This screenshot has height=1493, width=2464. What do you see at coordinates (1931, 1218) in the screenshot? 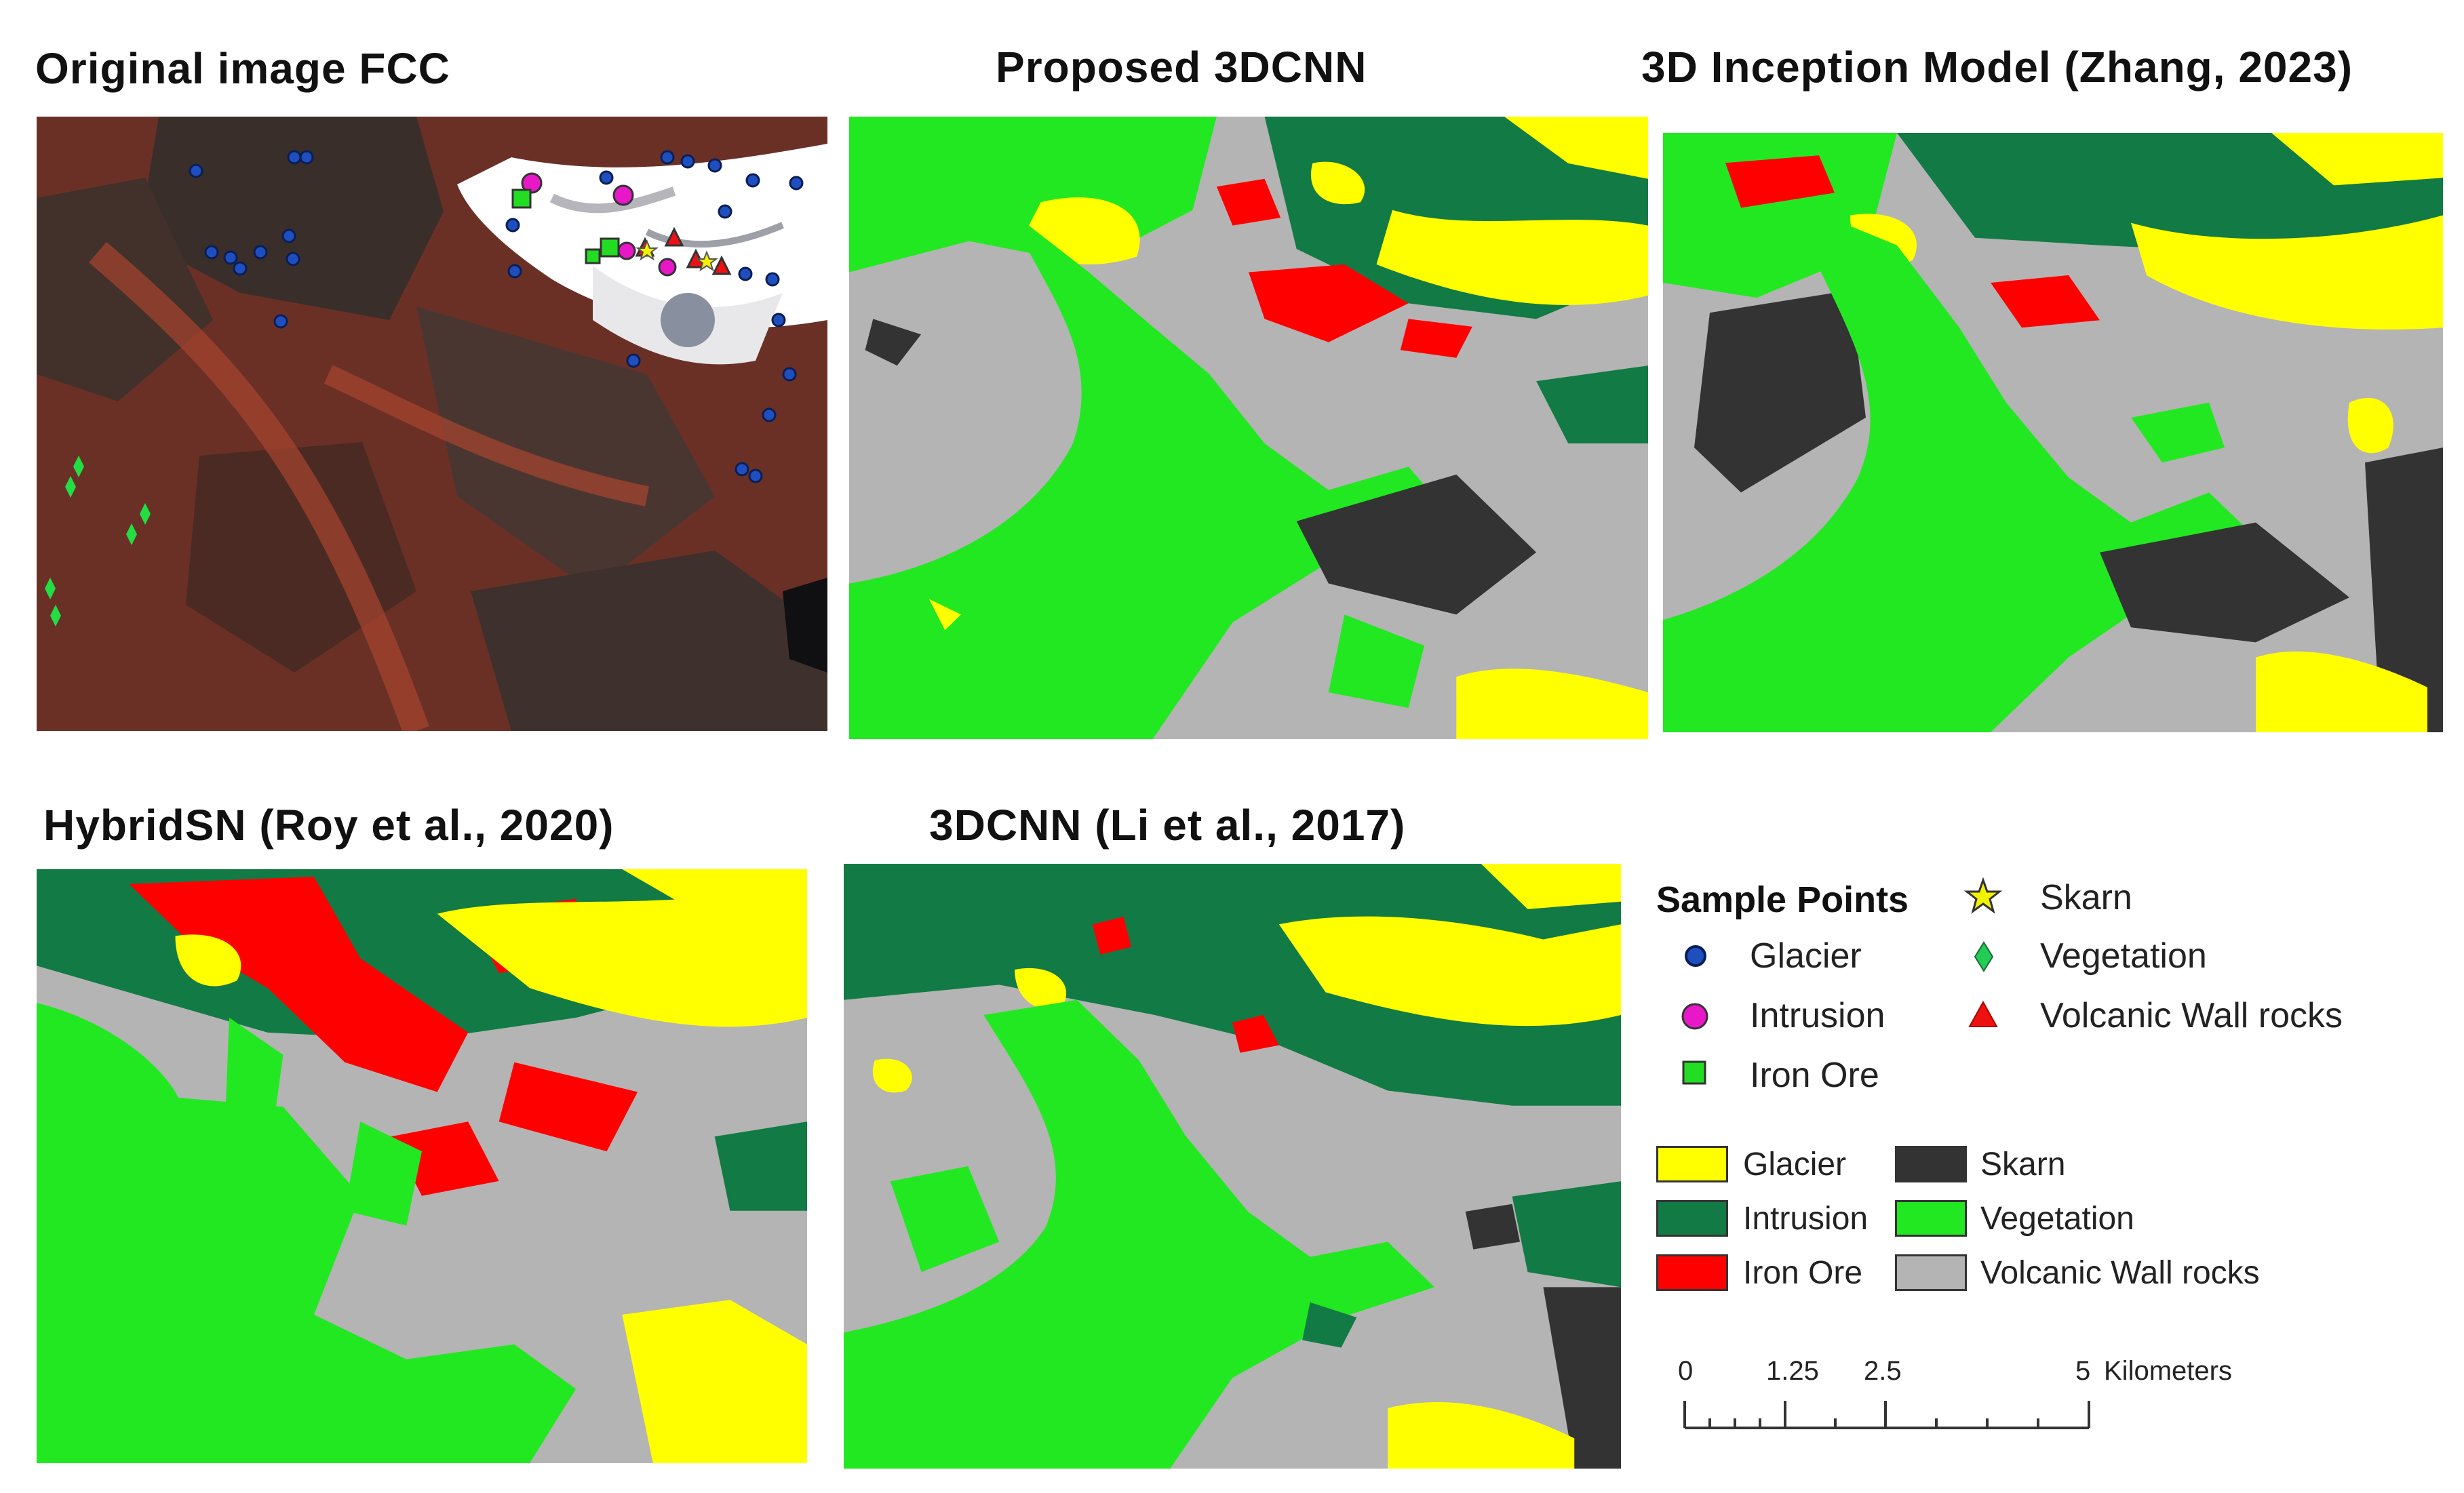
I see `class-swatch-vegetation` at bounding box center [1931, 1218].